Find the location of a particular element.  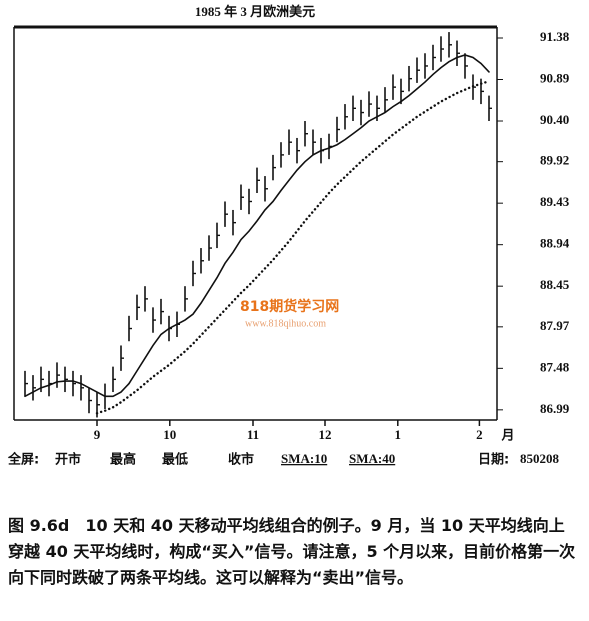

y-tick-label: 88.94 is located at coordinates (555, 243).